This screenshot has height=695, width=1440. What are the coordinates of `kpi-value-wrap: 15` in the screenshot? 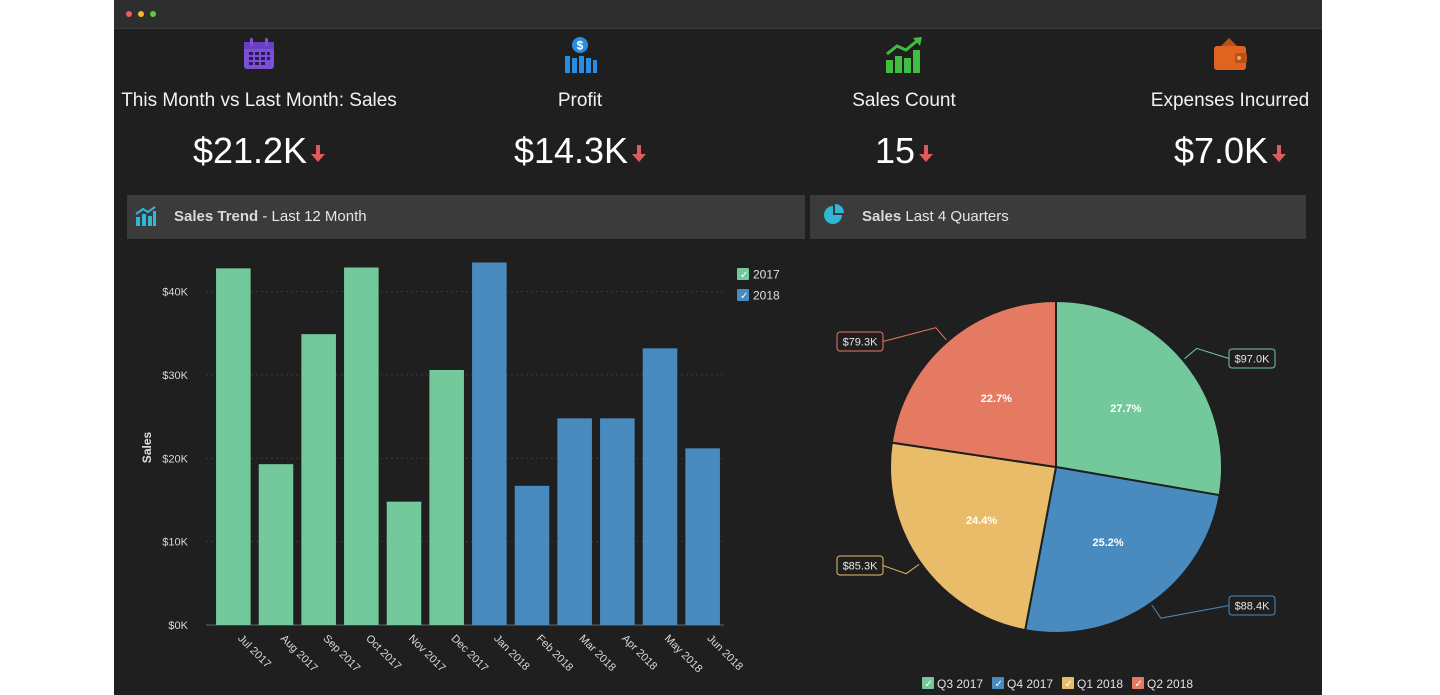 It's located at (904, 151).